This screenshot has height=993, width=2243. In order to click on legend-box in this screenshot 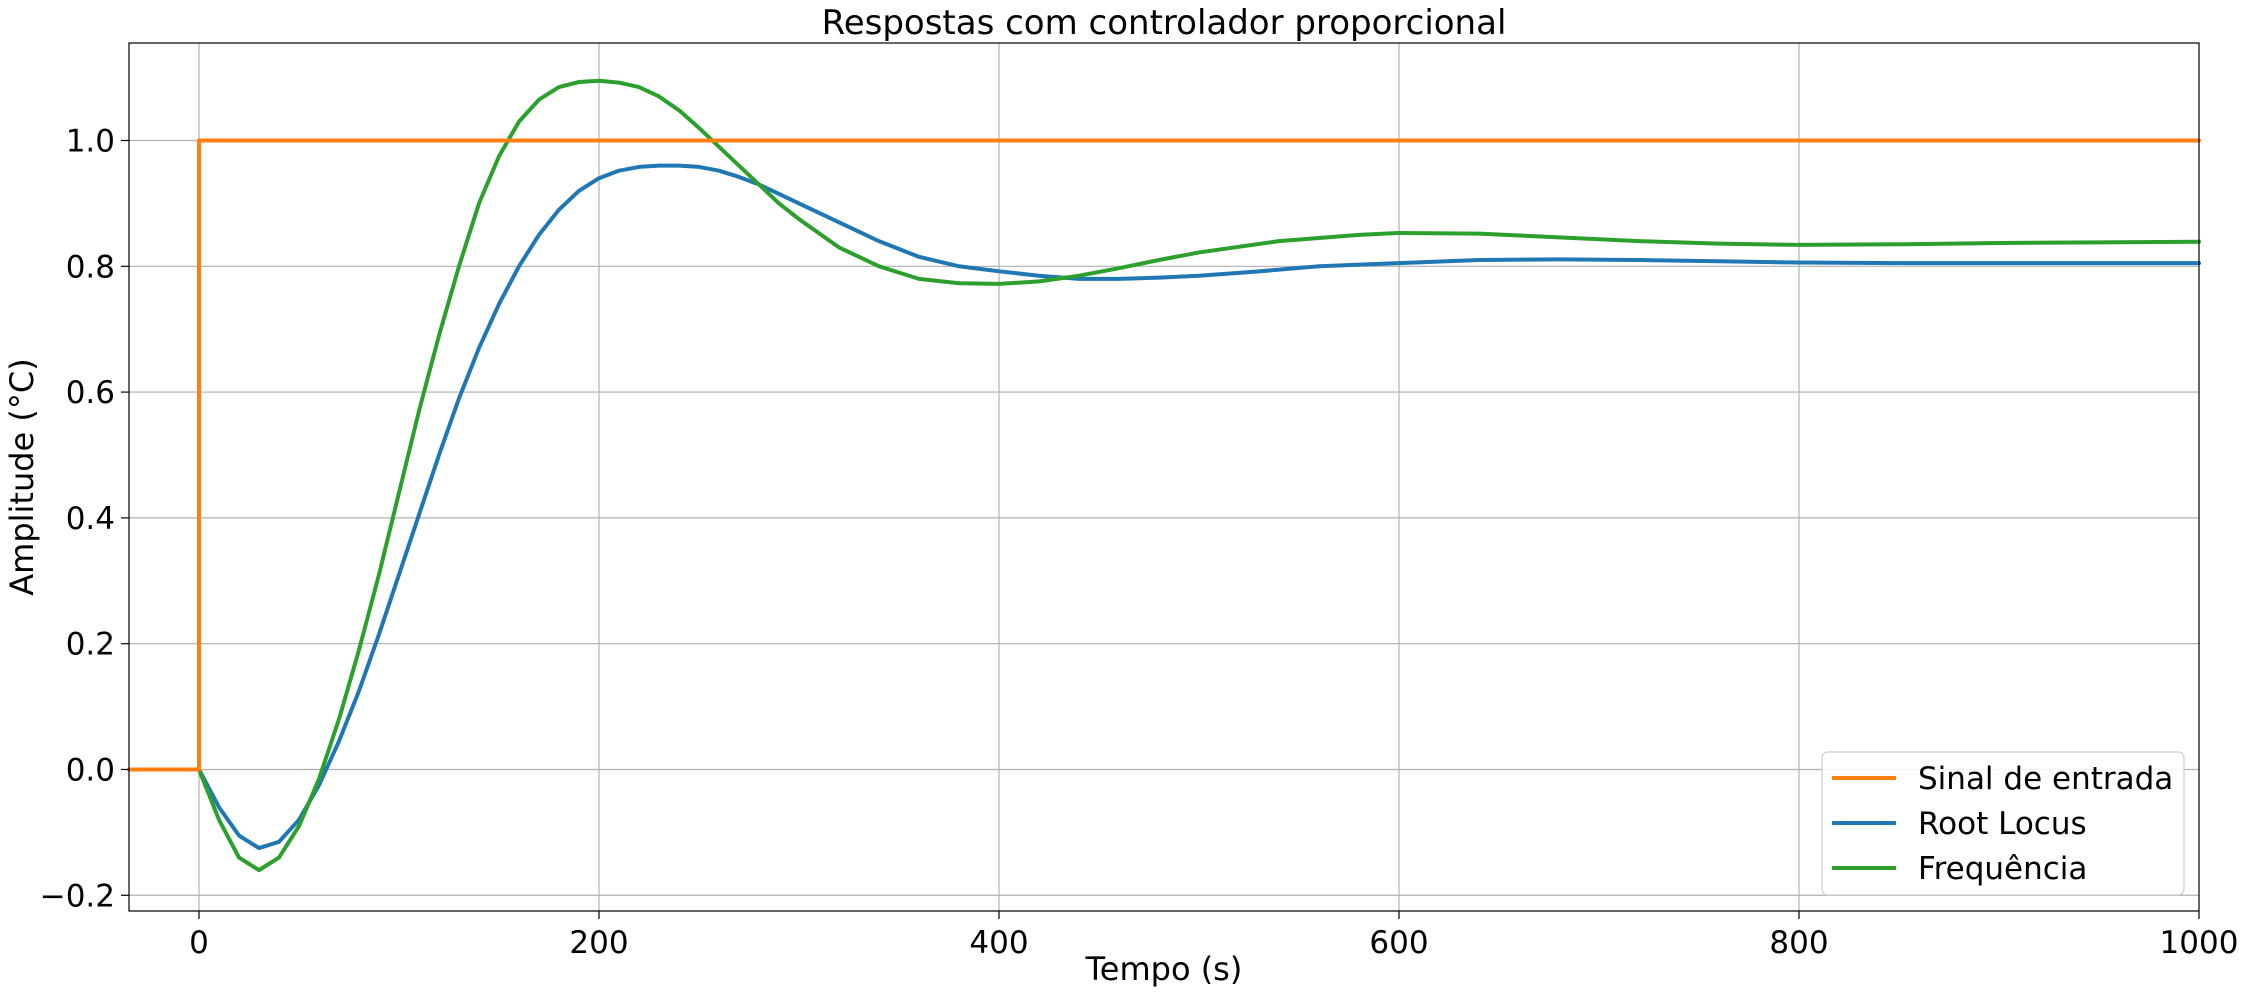, I will do `click(2003, 823)`.